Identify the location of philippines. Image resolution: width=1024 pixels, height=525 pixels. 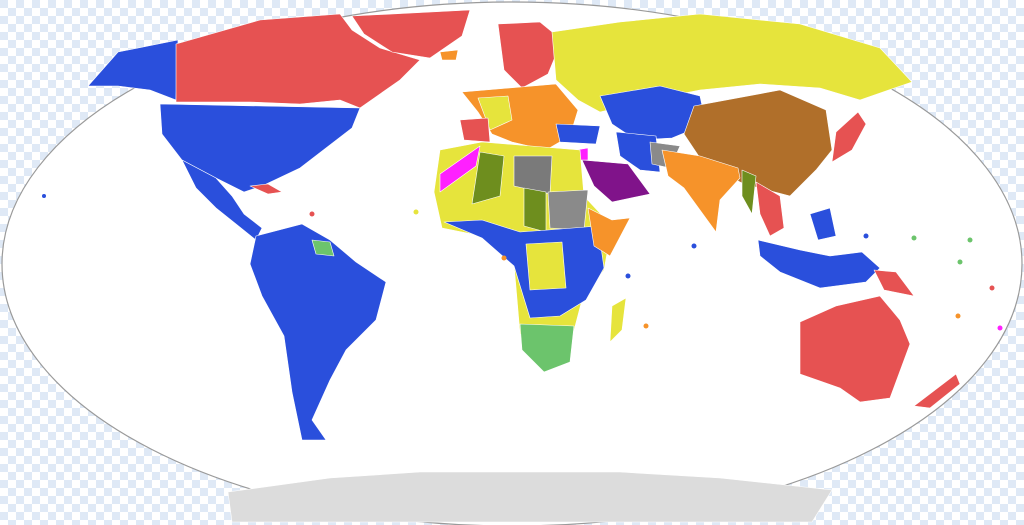
(823, 224).